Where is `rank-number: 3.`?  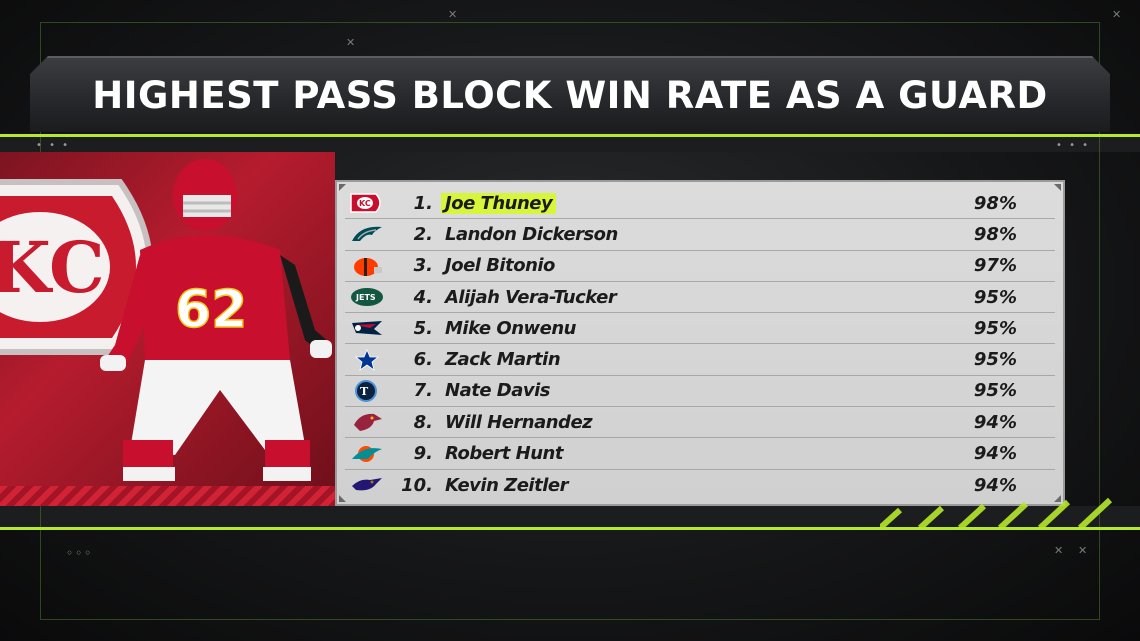
rank-number: 3. is located at coordinates (423, 266).